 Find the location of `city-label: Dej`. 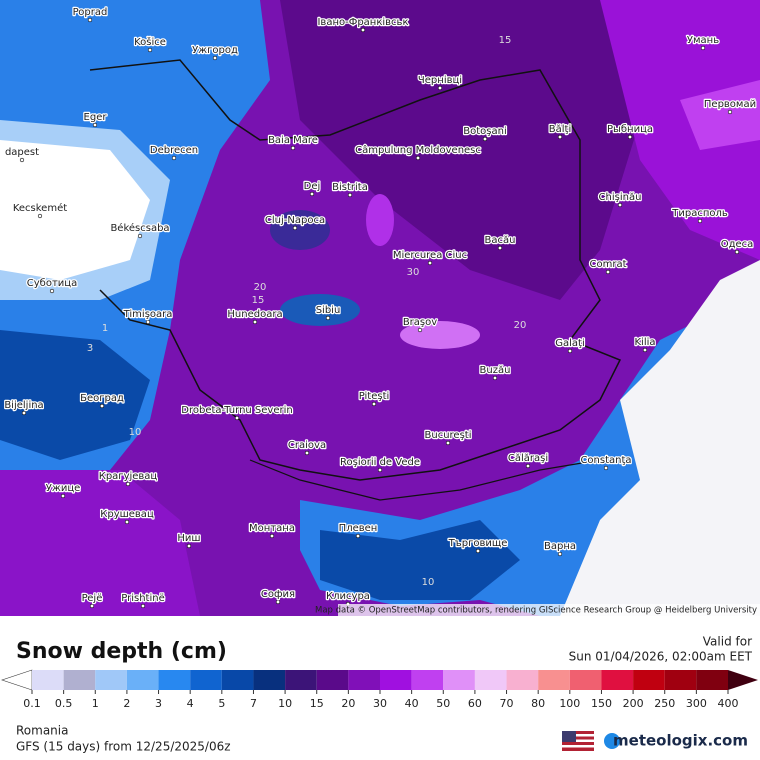

city-label: Dej is located at coordinates (312, 186).